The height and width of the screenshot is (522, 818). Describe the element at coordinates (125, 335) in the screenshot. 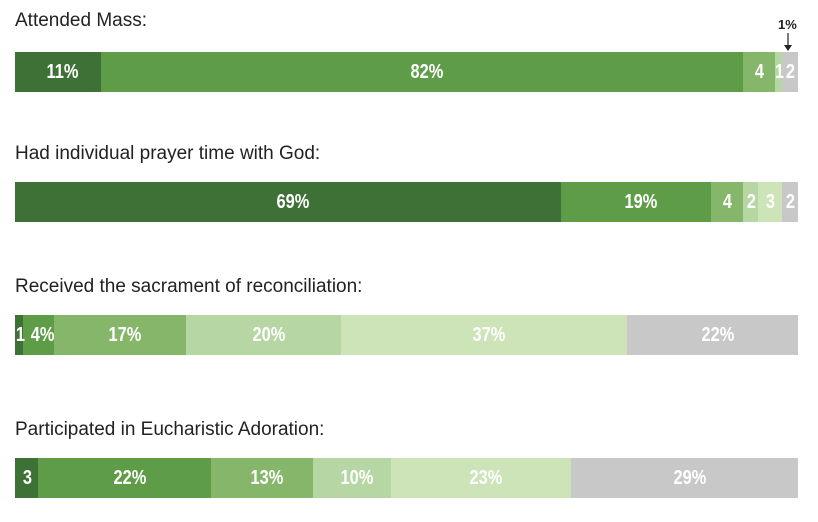

I see `bar-segment-label: 17%` at that location.